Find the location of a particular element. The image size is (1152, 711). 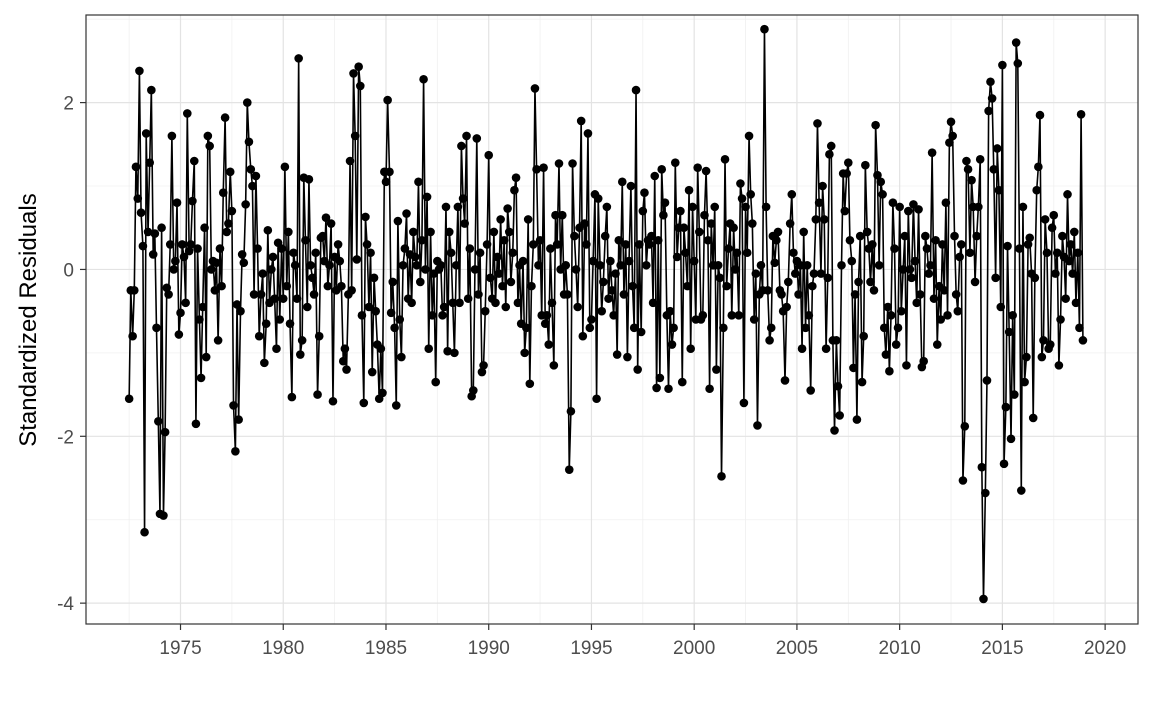

x-tick-label: 2010 is located at coordinates (900, 648).